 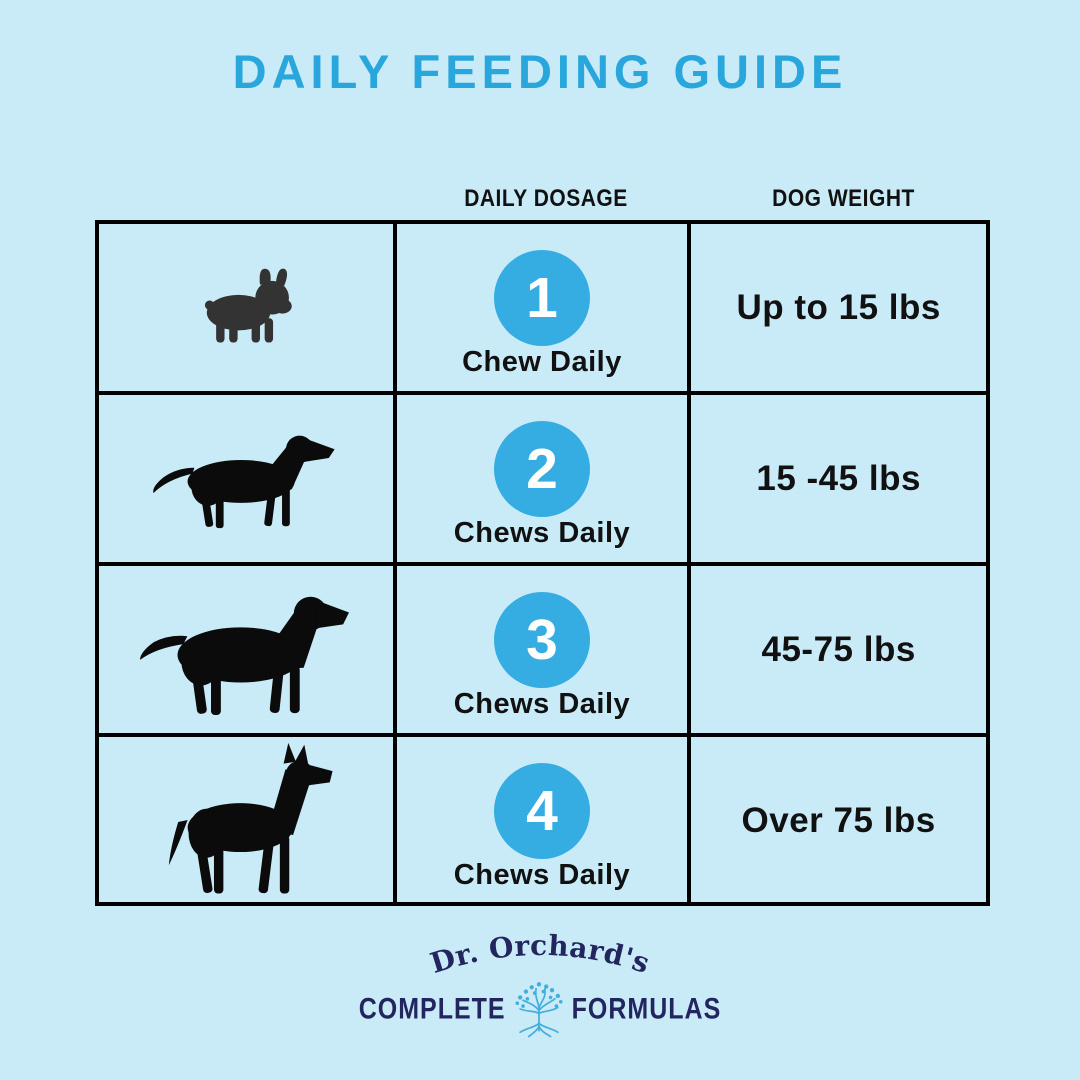 I want to click on dose-count-badge: 1, so click(x=541, y=298).